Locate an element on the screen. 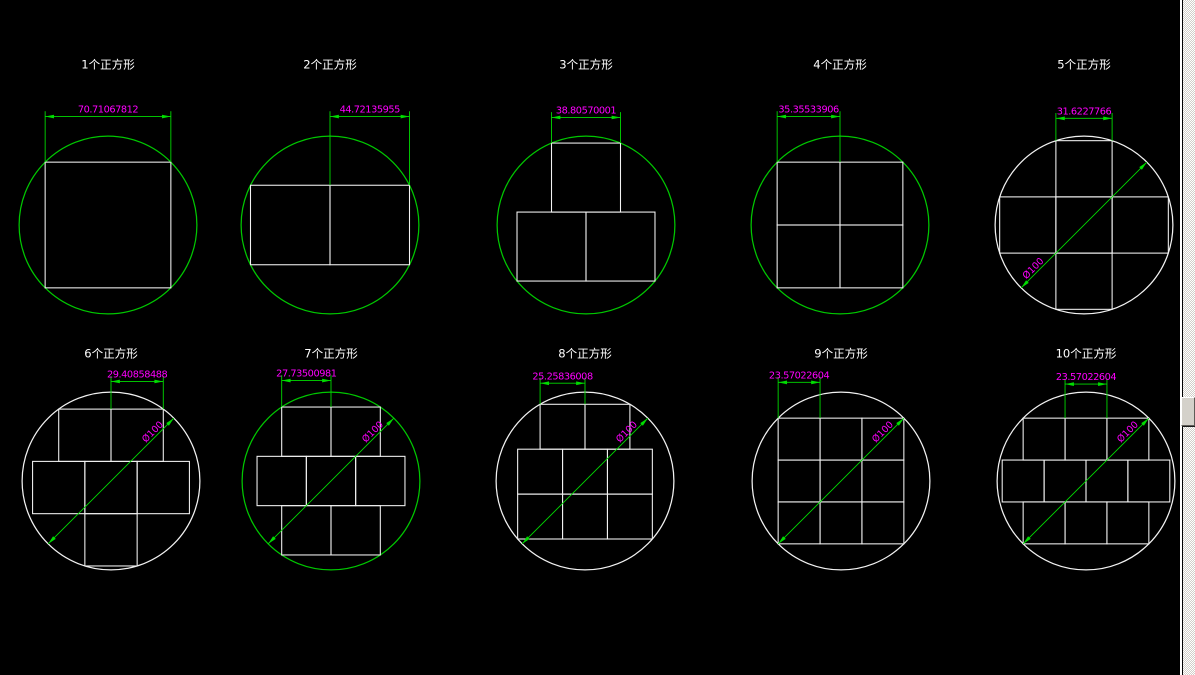  dimension: 31.6227766 is located at coordinates (1084, 123).